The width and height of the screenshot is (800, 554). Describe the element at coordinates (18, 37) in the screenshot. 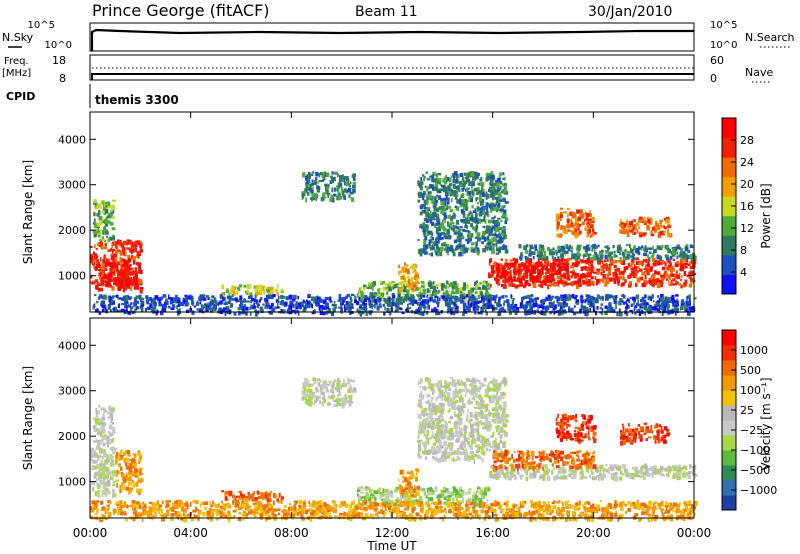

I see `nsky-label: N.Sky` at that location.